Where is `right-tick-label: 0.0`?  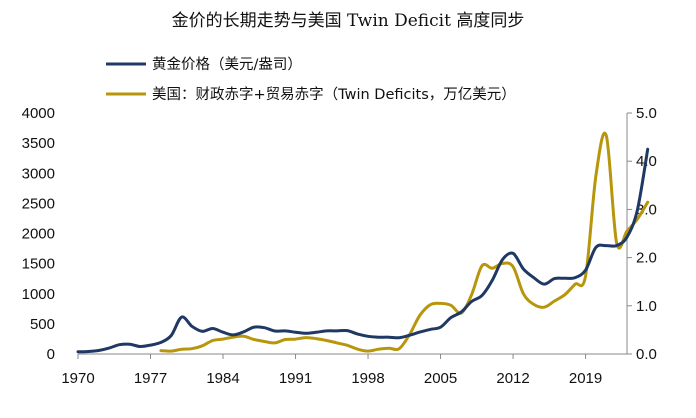 right-tick-label: 0.0 is located at coordinates (646, 354).